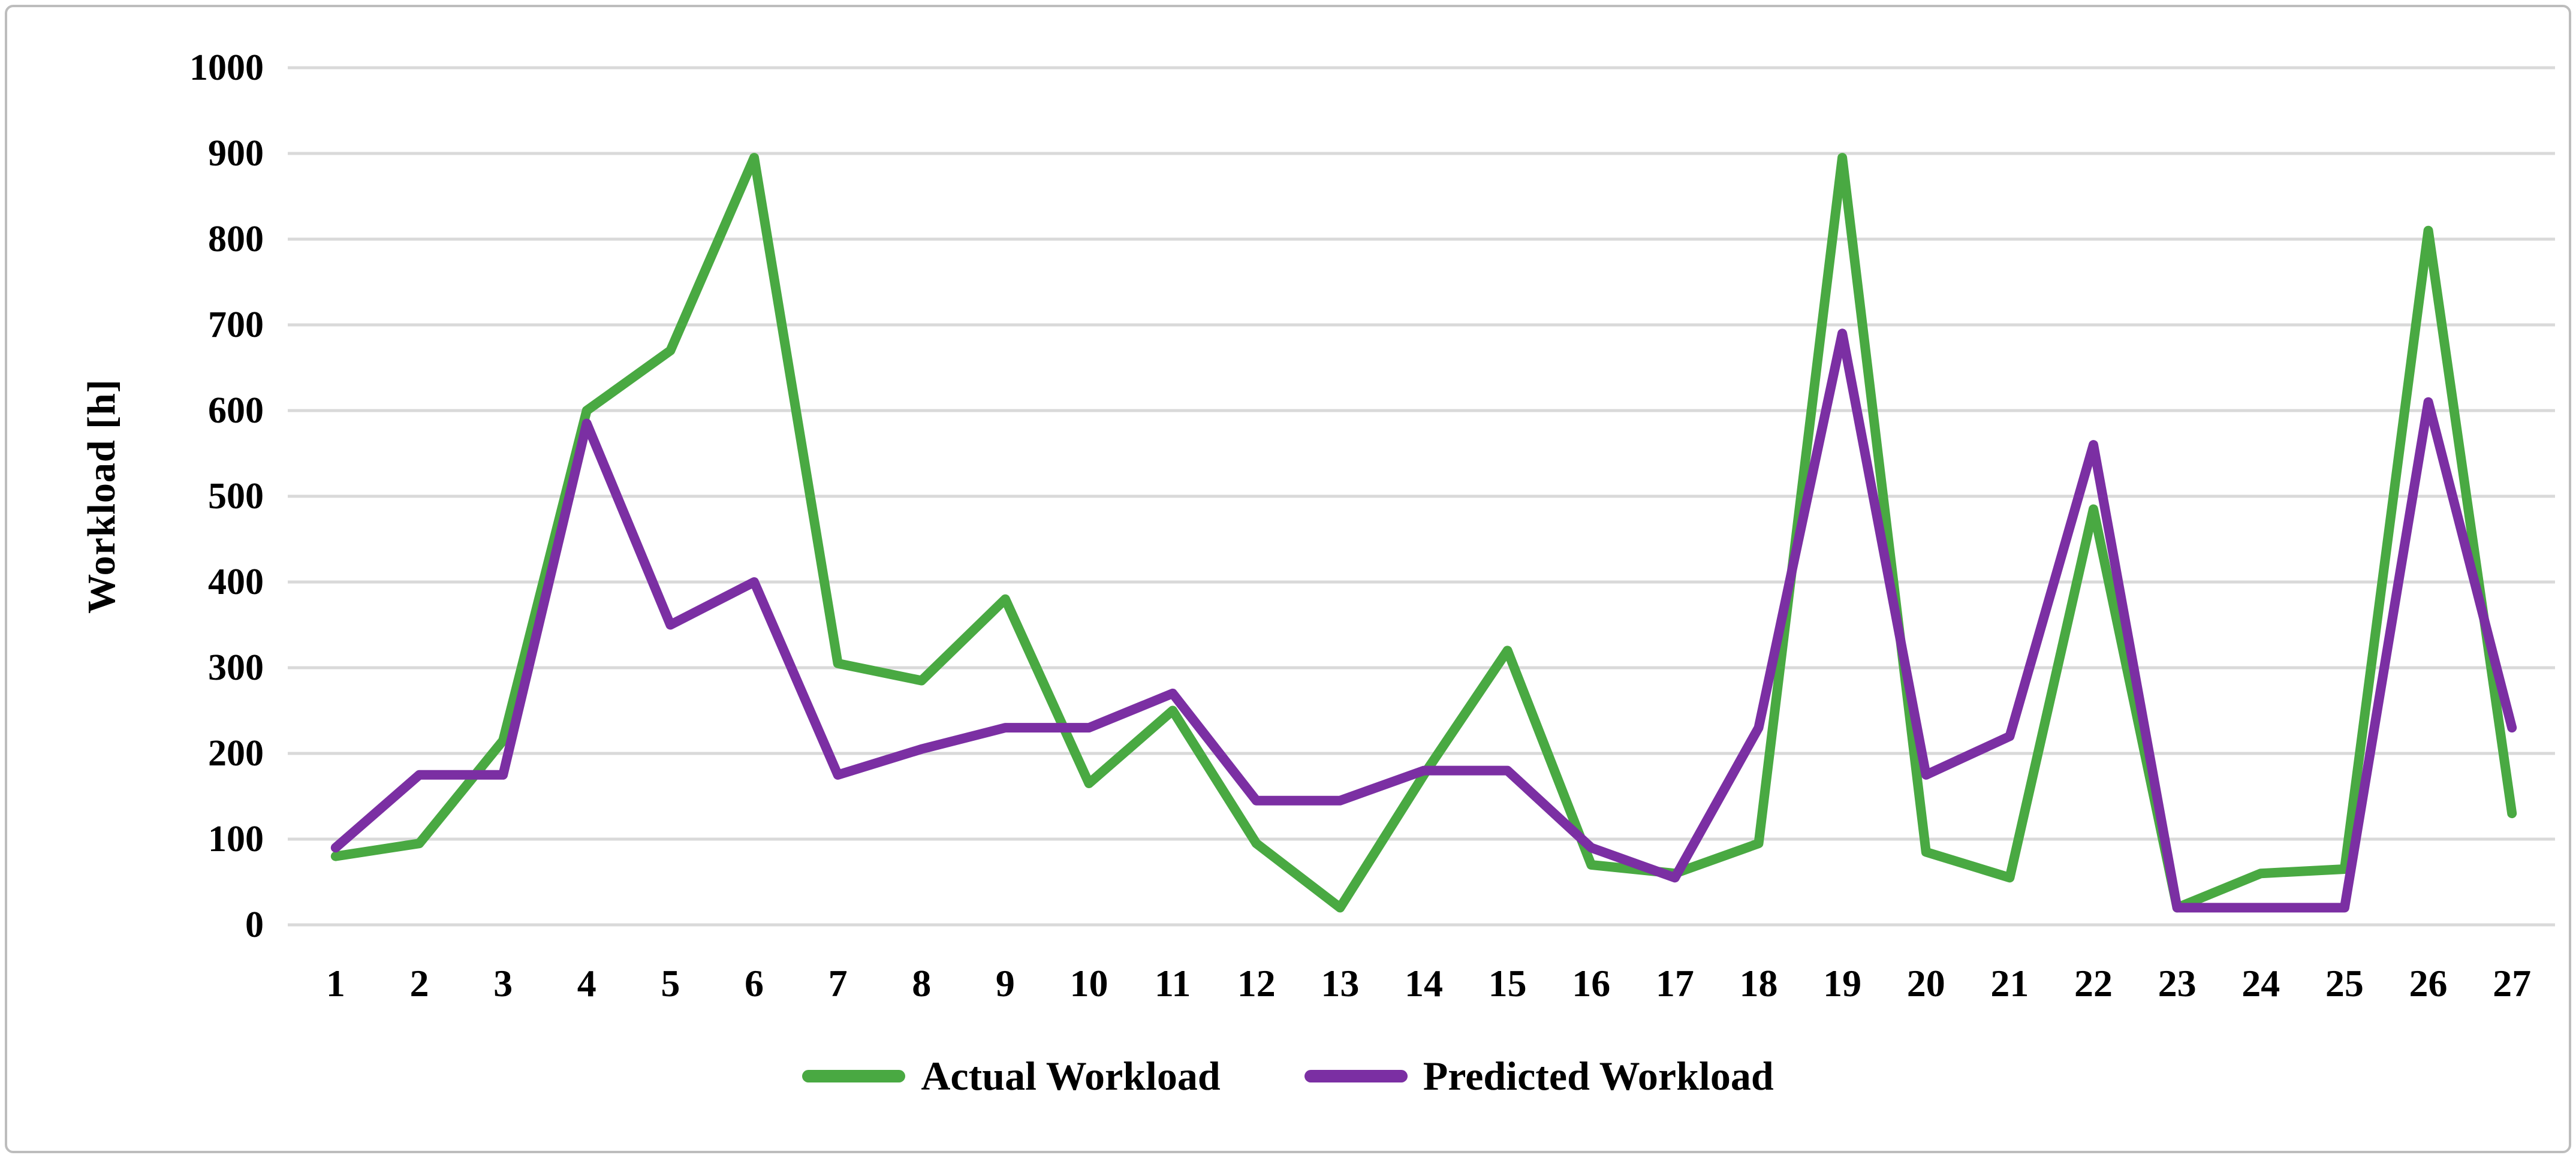  Describe the element at coordinates (1759, 983) in the screenshot. I see `x-tick-label-18: 18` at that location.